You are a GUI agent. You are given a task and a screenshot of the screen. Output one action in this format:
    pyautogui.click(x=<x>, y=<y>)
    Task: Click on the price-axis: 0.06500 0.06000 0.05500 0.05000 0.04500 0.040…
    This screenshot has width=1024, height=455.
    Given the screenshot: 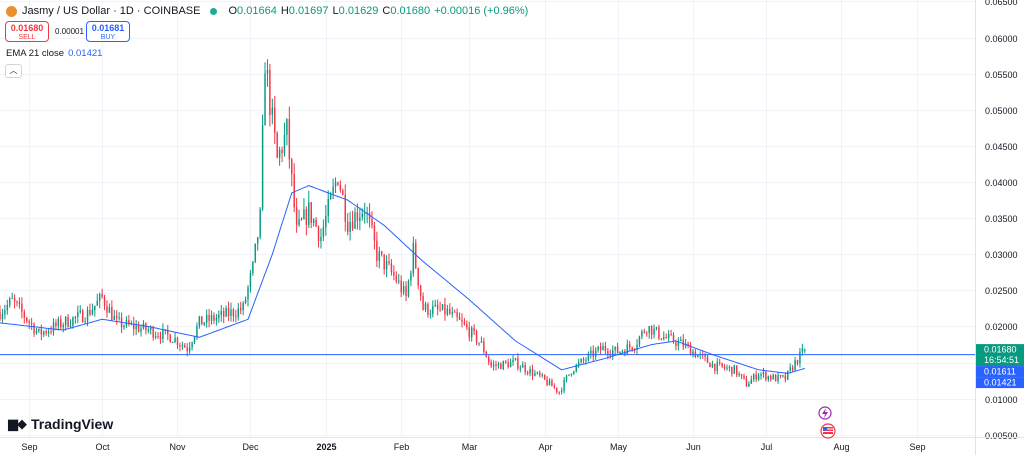 What is the action you would take?
    pyautogui.click(x=996, y=227)
    